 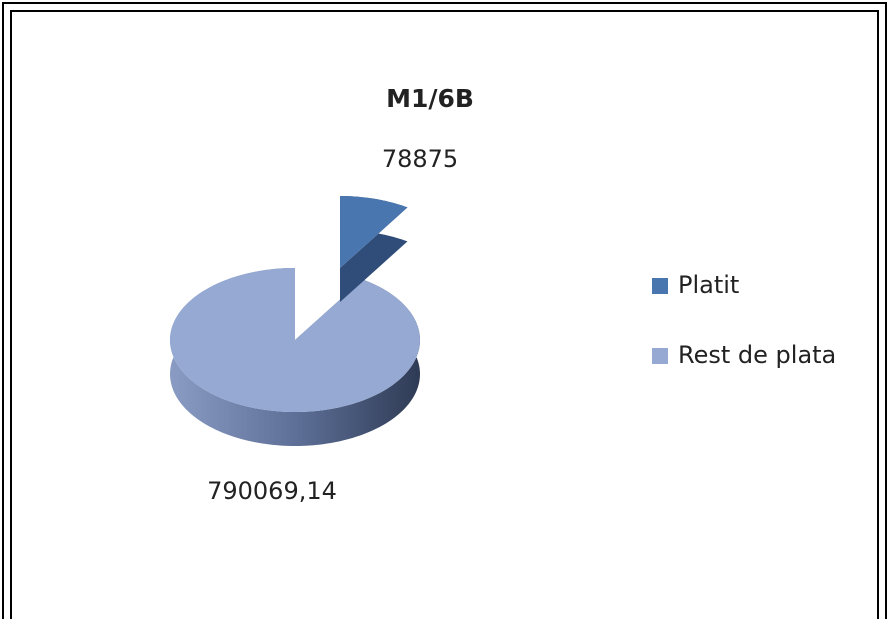 What do you see at coordinates (272, 491) in the screenshot?
I see `data-label: 790069,14` at bounding box center [272, 491].